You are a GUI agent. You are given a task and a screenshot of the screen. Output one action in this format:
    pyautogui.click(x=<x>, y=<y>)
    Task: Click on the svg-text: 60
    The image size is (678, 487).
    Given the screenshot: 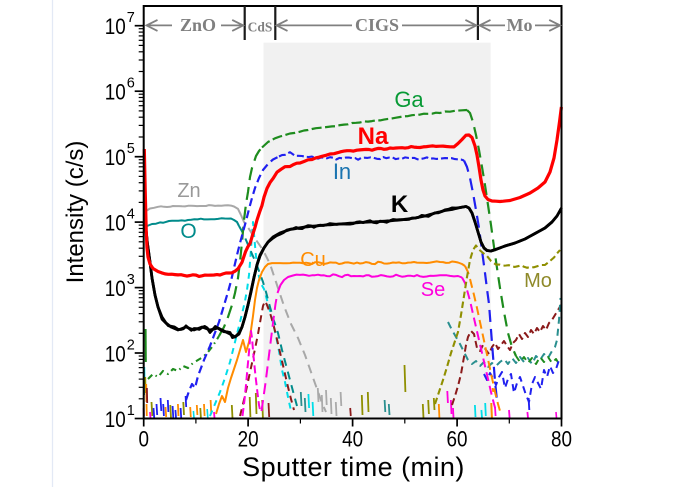 What is the action you would take?
    pyautogui.click(x=457, y=438)
    